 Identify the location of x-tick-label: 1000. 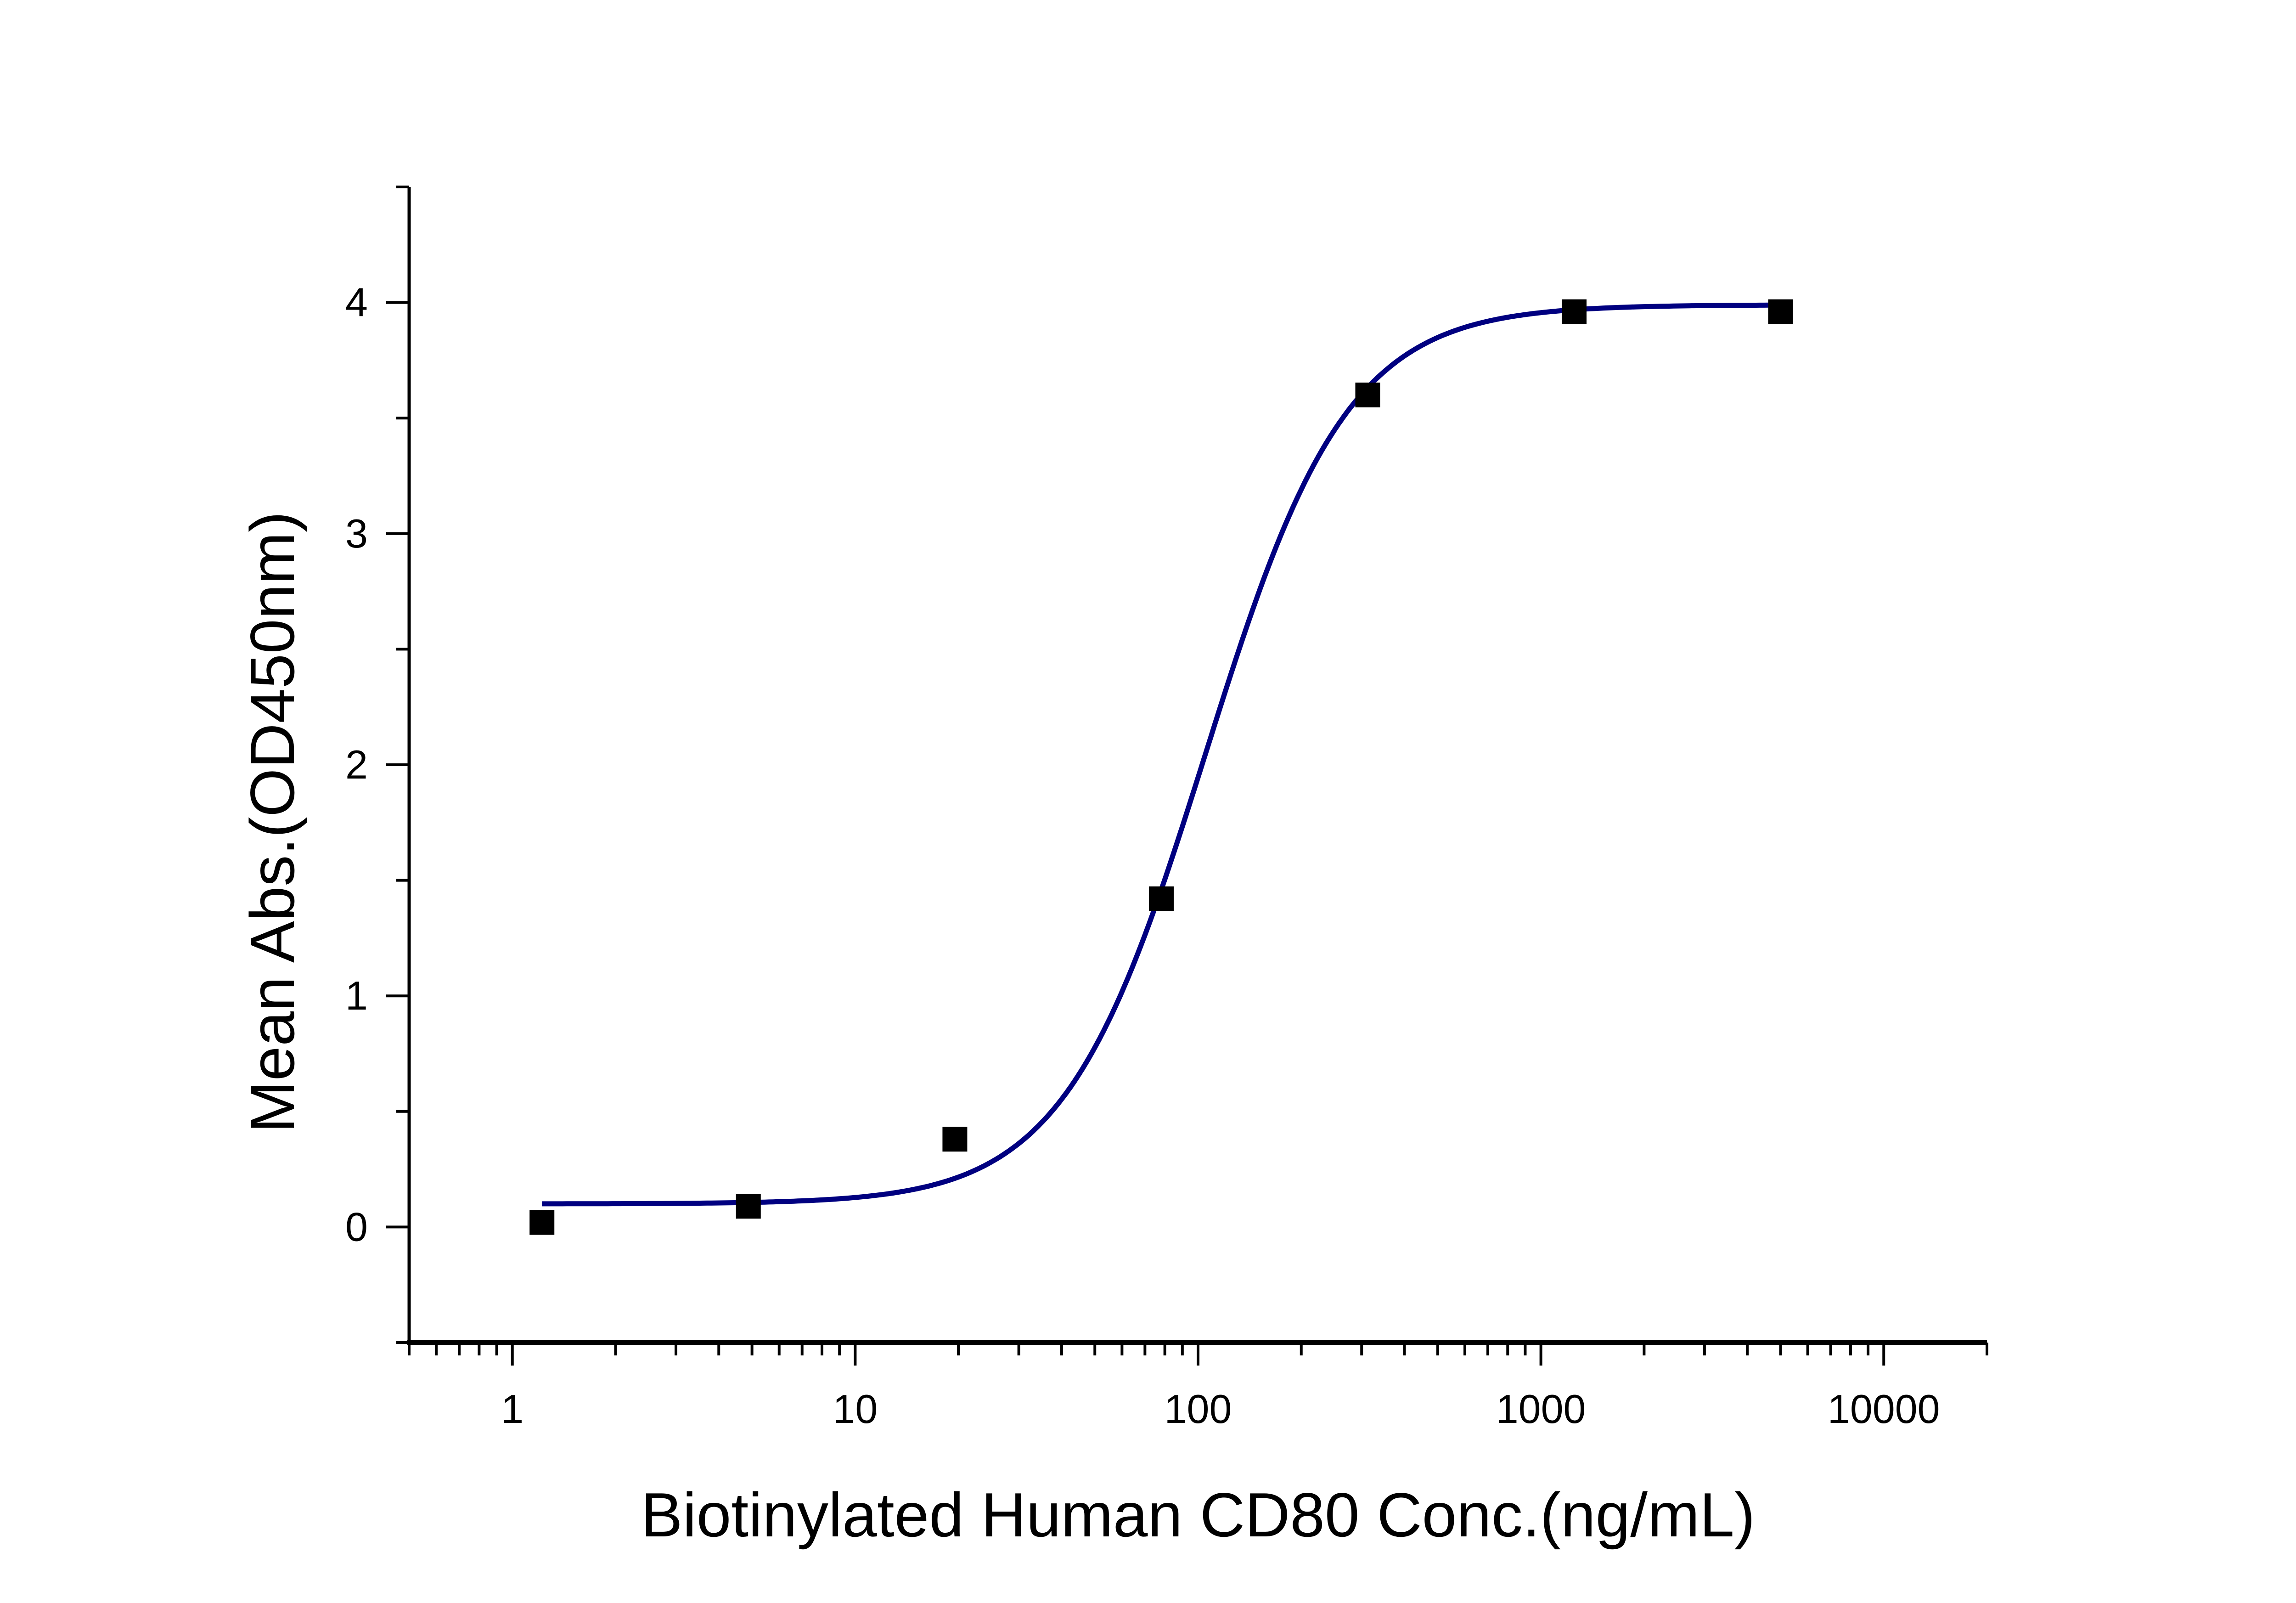
(1541, 1409).